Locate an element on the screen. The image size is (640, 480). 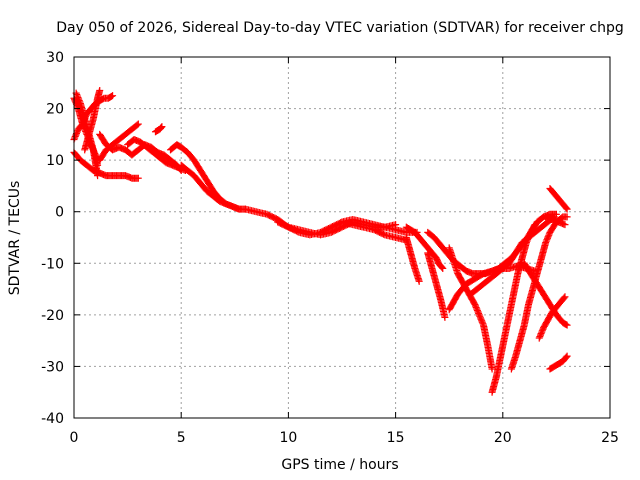
series-trace-v is located at coordinates (513, 308).